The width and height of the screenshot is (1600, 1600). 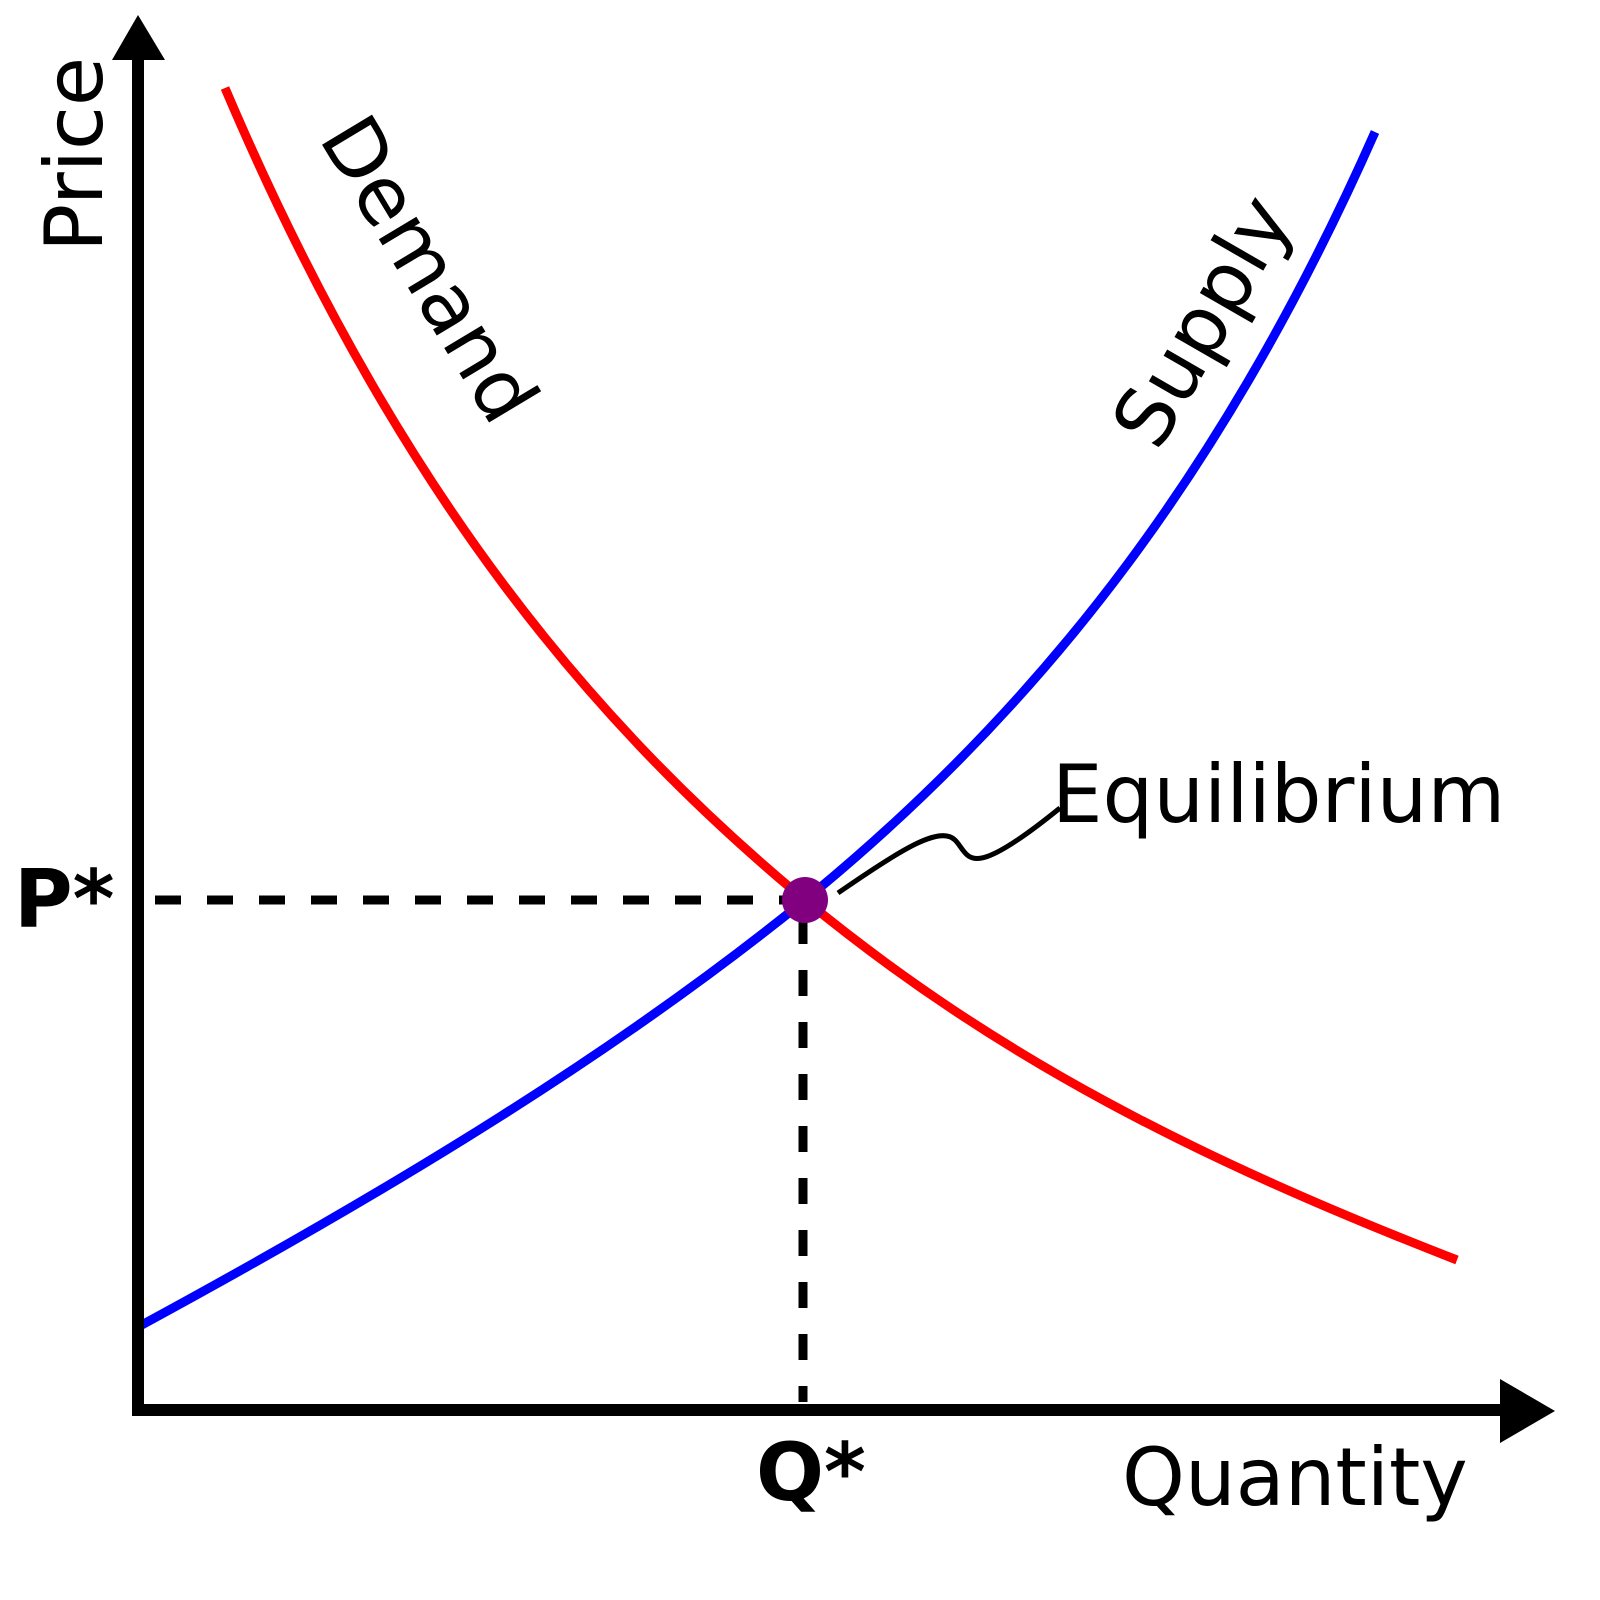 What do you see at coordinates (429, 269) in the screenshot?
I see `demand-label: Demand` at bounding box center [429, 269].